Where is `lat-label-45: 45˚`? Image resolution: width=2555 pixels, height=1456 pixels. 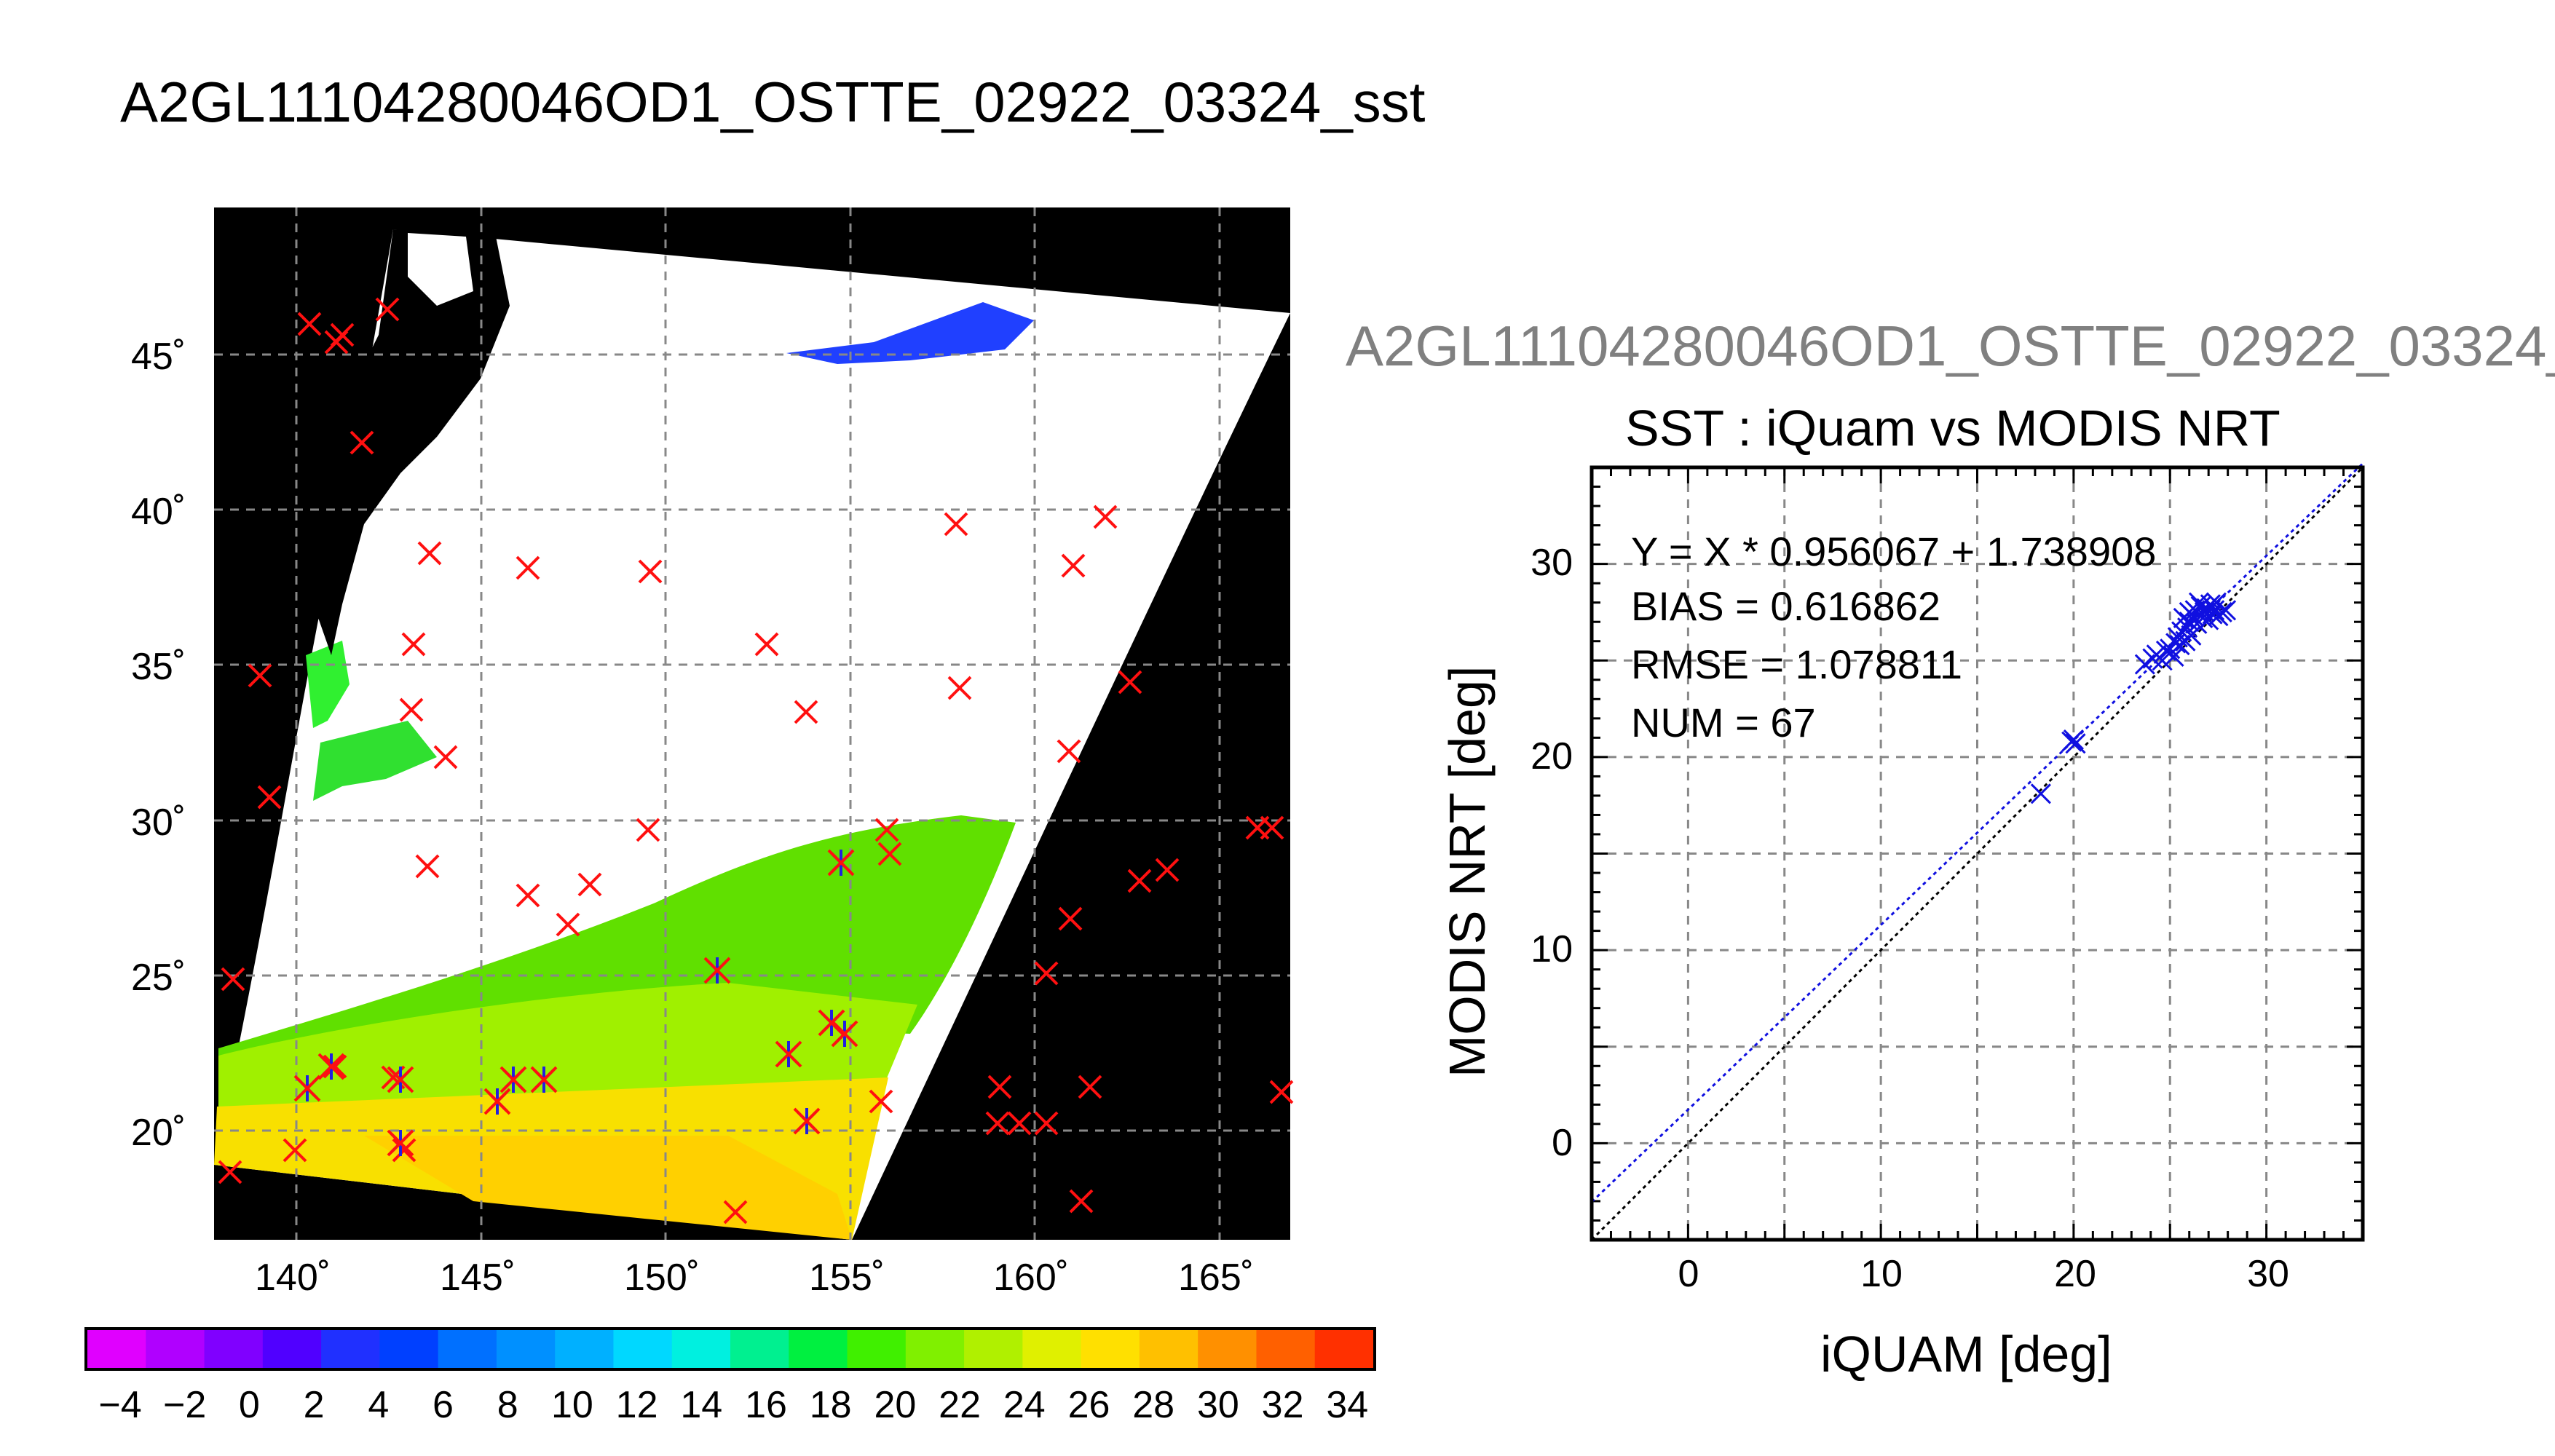 lat-label-45: 45˚ is located at coordinates (158, 357).